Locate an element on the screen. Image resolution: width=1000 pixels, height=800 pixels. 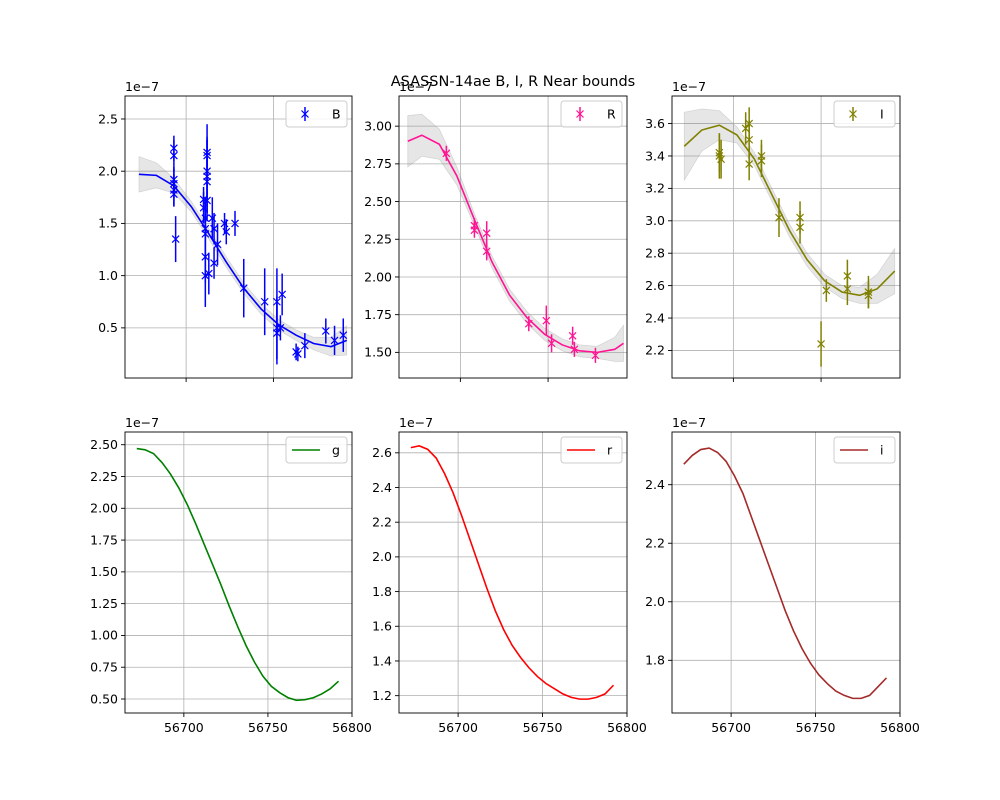
y-tick-label: 3.6 is located at coordinates (655, 123).